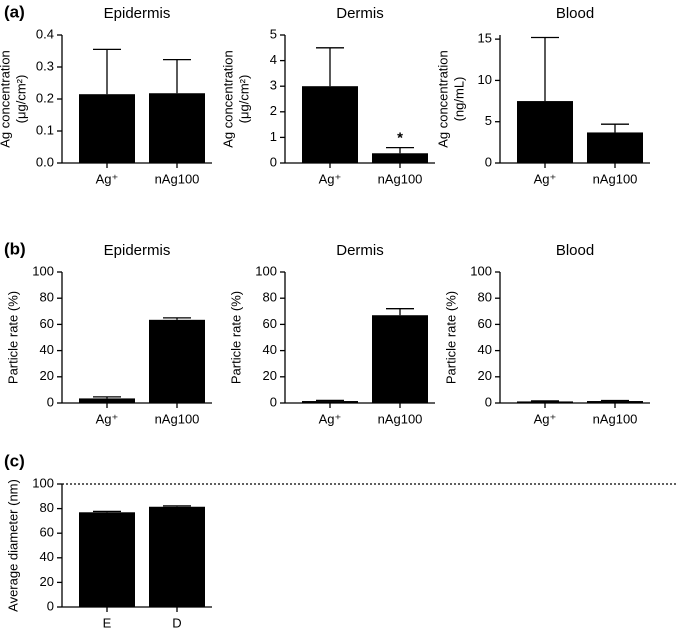 The width and height of the screenshot is (685, 629). What do you see at coordinates (273, 85) in the screenshot?
I see `y-tick-label: 3` at bounding box center [273, 85].